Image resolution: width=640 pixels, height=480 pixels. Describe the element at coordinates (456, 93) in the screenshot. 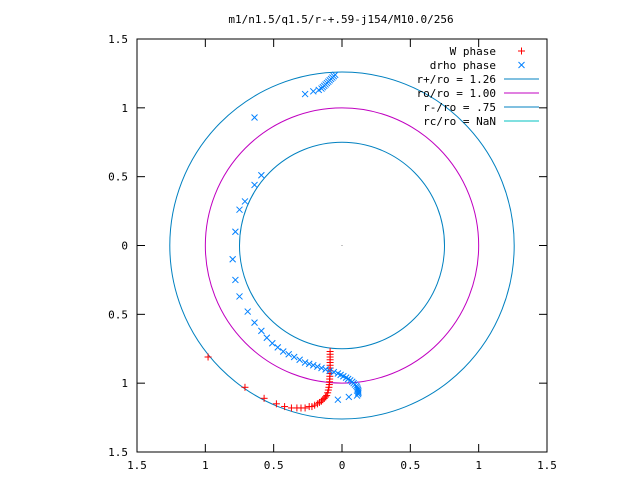

I see `legend-label: ro/ro = 1.00` at that location.